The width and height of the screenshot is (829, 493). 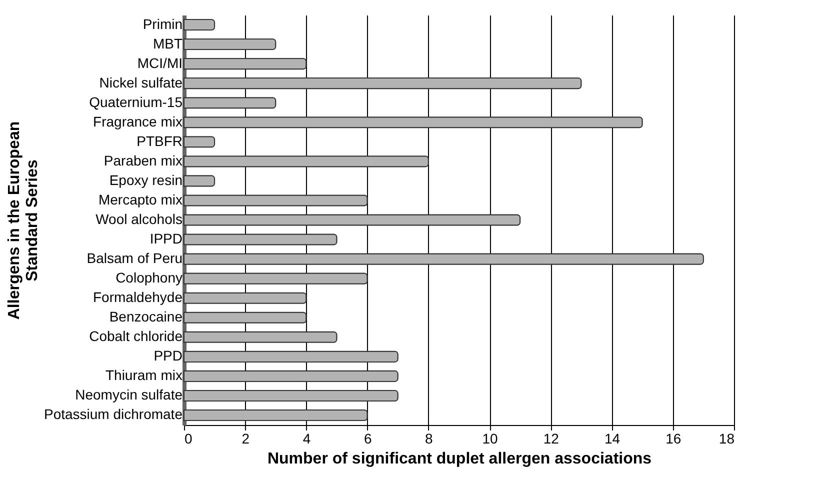 I want to click on x-tick-label: 10, so click(x=490, y=438).